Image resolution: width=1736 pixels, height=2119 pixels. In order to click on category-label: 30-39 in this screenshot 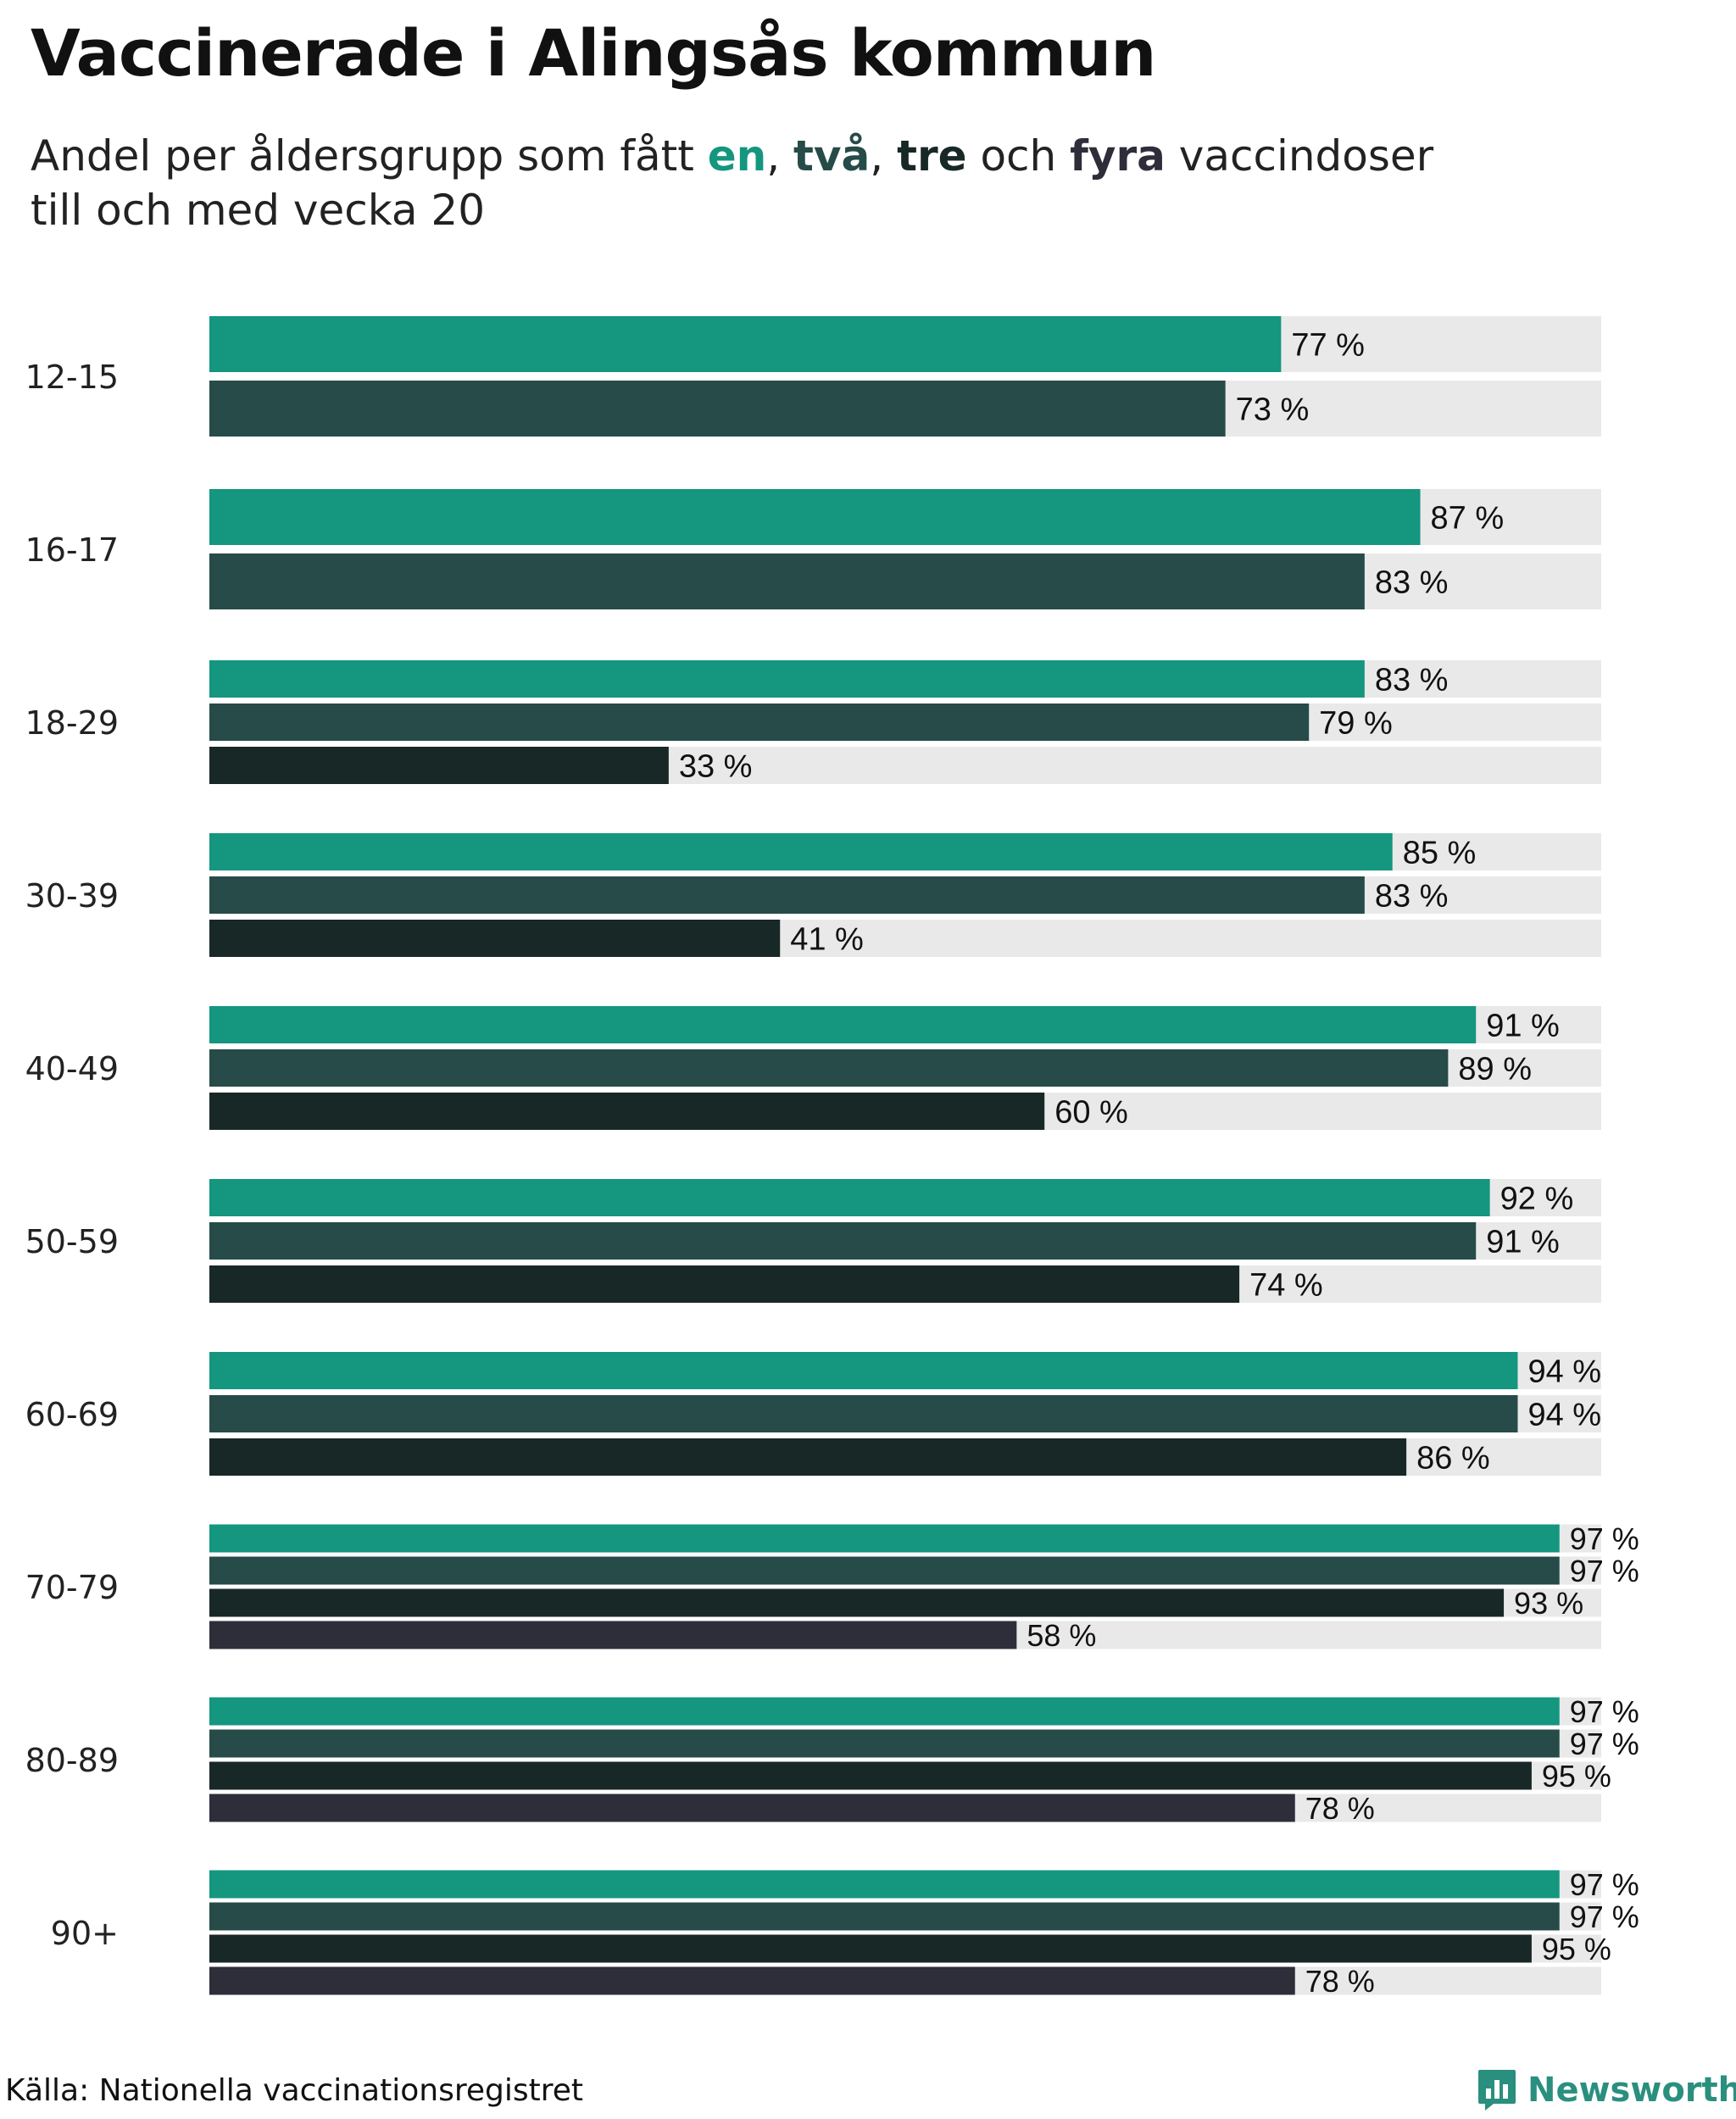, I will do `click(72, 896)`.